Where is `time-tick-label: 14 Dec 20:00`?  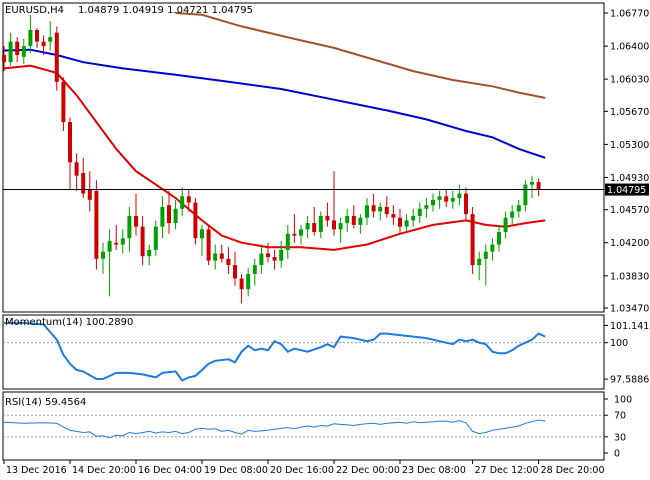
time-tick-label: 14 Dec 20:00 is located at coordinates (104, 470).